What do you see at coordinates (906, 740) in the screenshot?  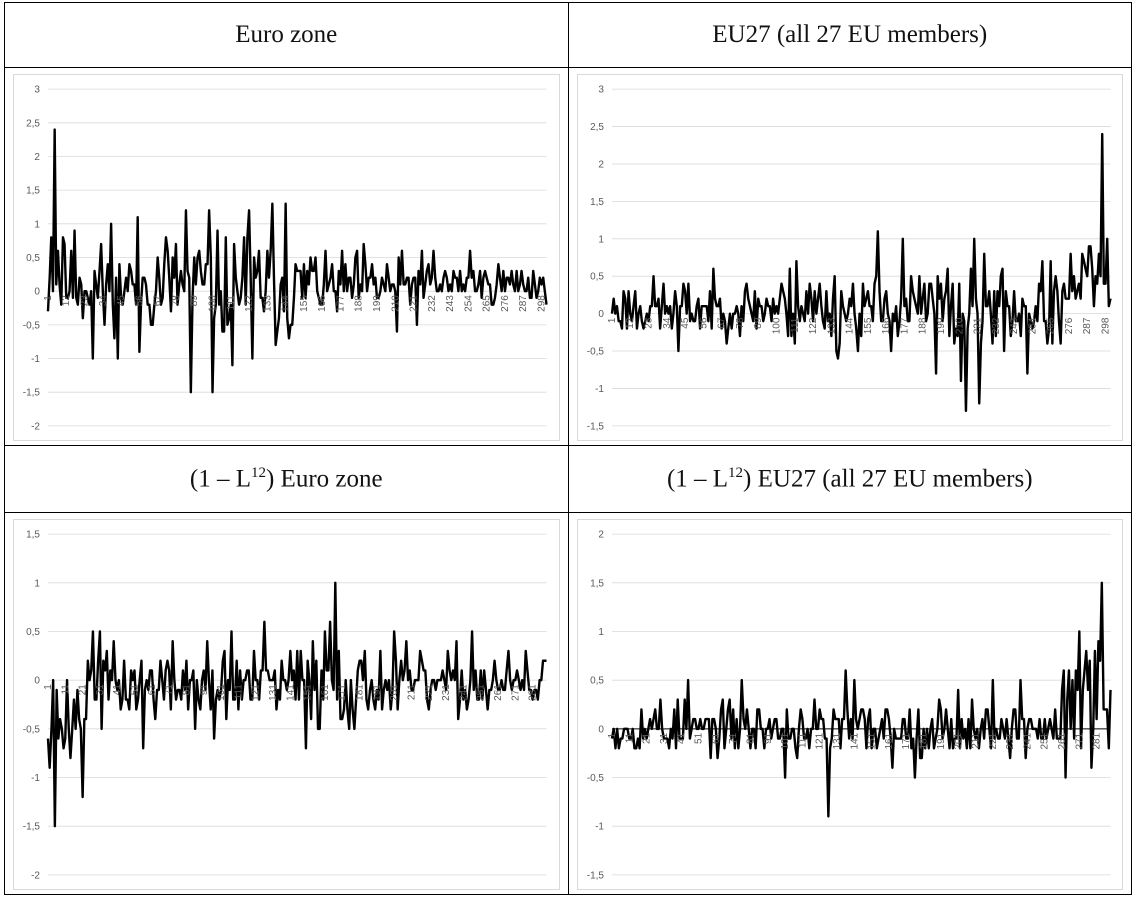 I see `x-tick-label: 171` at bounding box center [906, 740].